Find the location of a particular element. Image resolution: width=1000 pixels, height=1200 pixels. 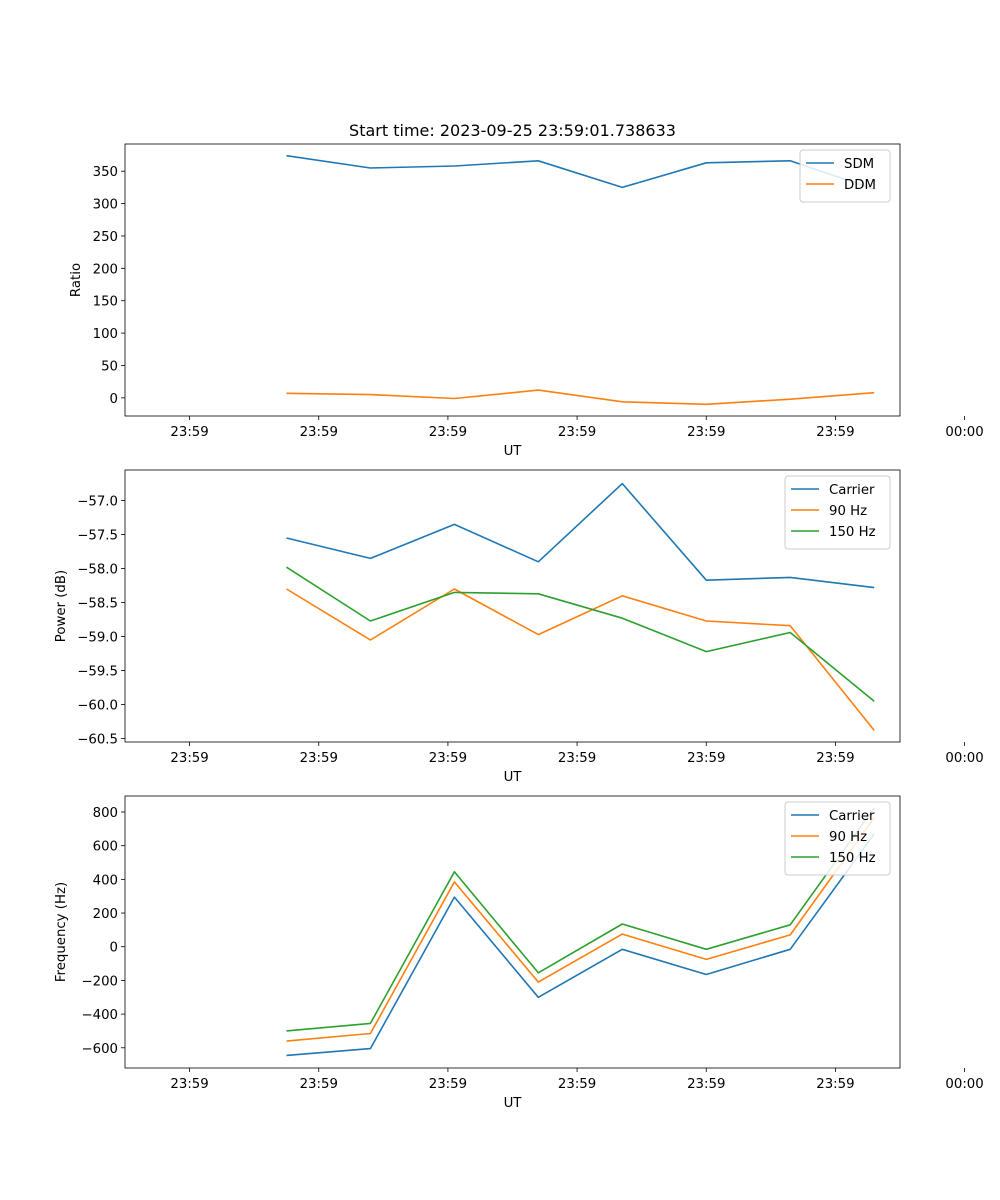

y-axis-label: Power (dB) is located at coordinates (61, 606).